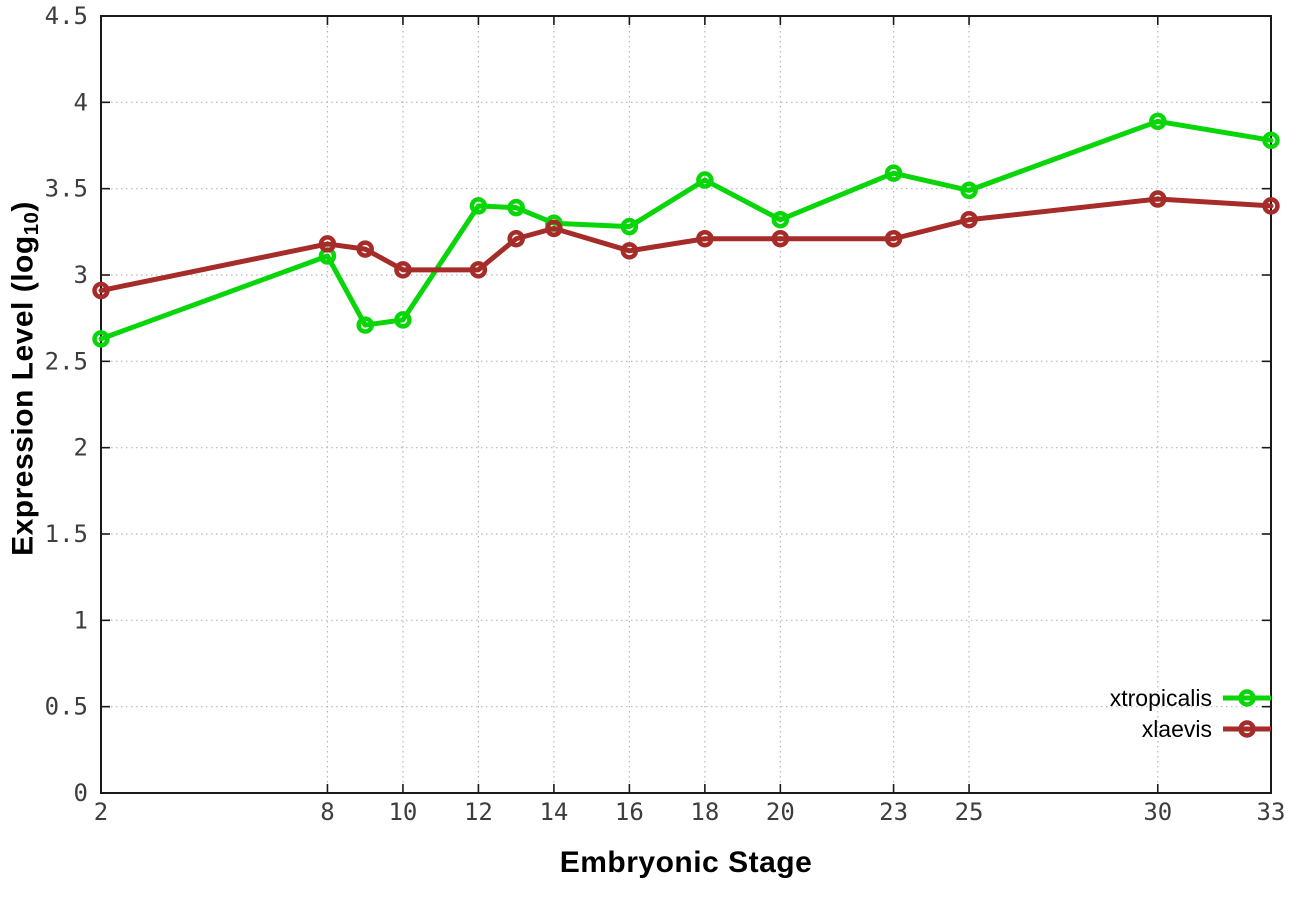 The height and width of the screenshot is (907, 1296). What do you see at coordinates (81, 448) in the screenshot?
I see `y-tick-label: 2` at bounding box center [81, 448].